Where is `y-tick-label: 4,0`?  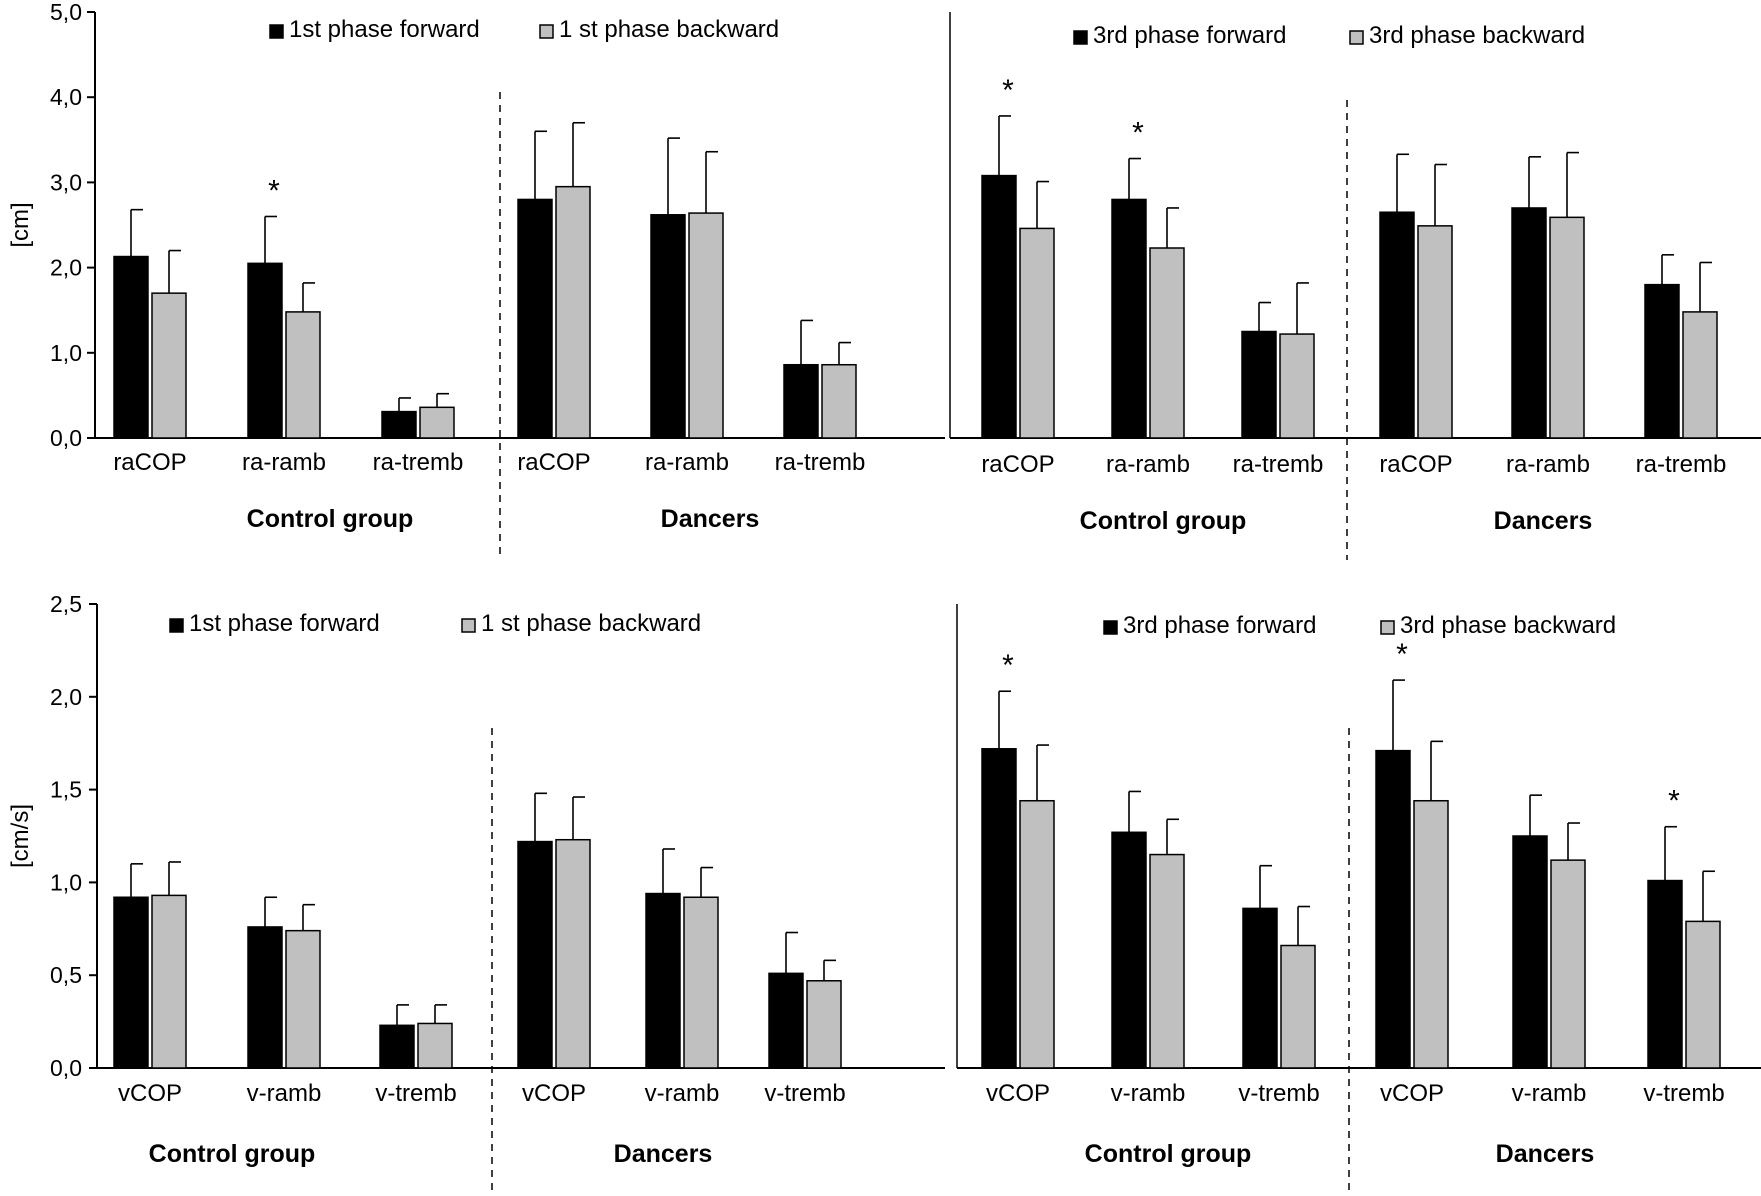
y-tick-label: 4,0 is located at coordinates (66, 97).